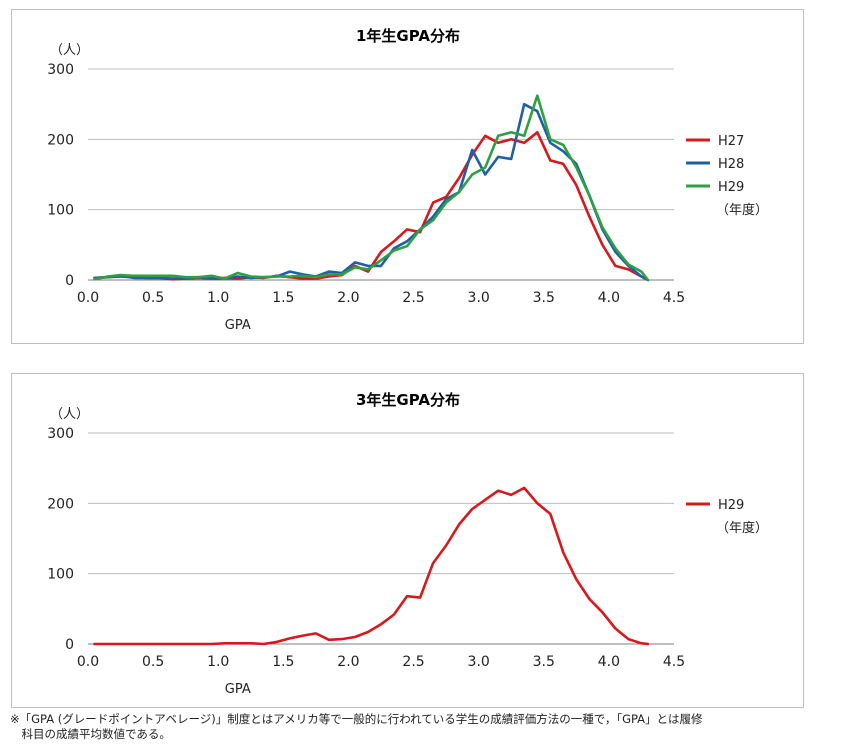 The height and width of the screenshot is (753, 860). I want to click on legend-label-h28: H28, so click(731, 164).